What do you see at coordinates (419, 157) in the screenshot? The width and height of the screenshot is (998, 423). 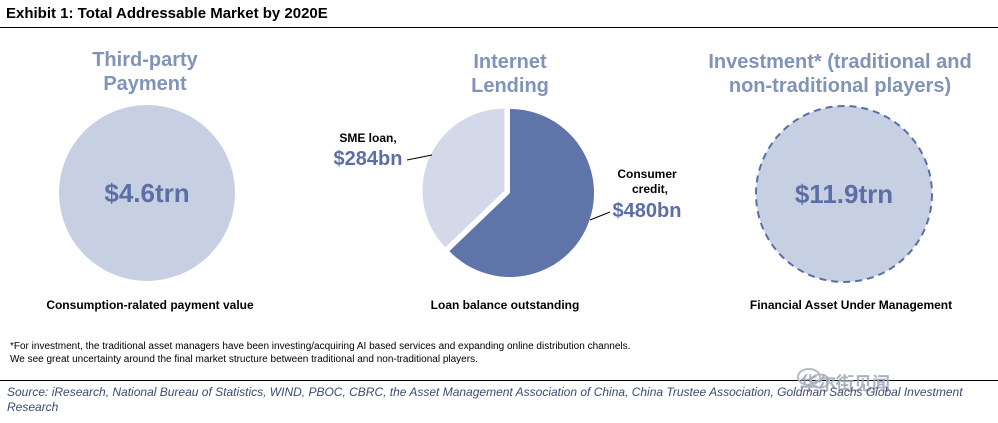 I see `sme-leader-line` at bounding box center [419, 157].